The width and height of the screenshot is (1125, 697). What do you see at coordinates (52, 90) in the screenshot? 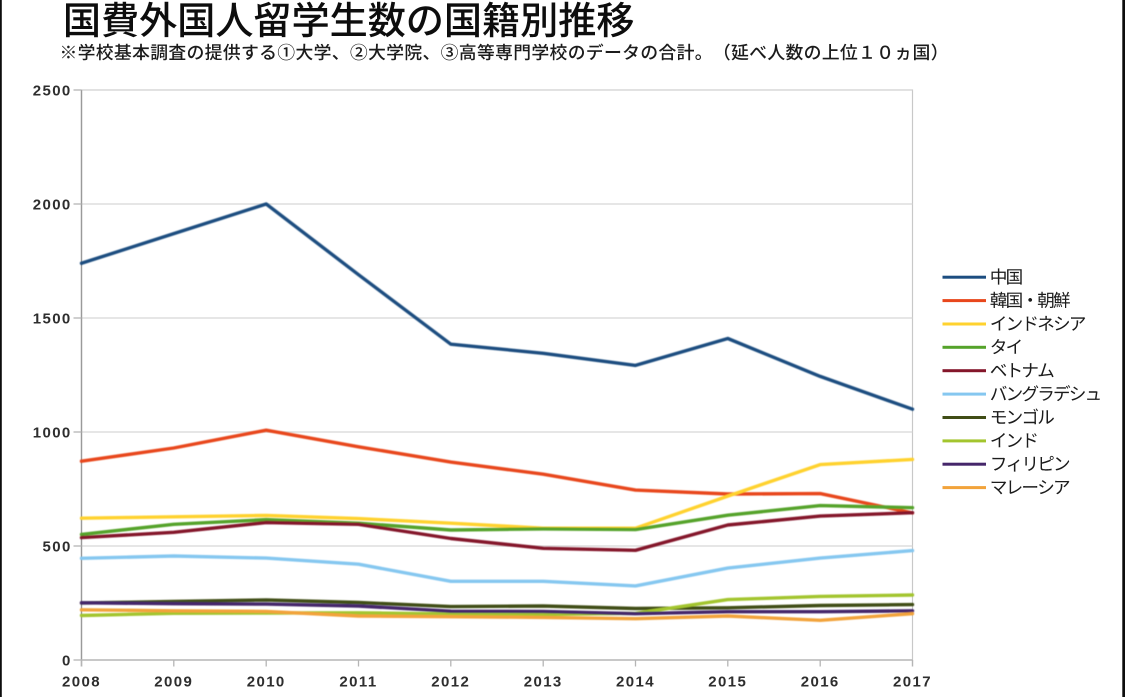
I see `svg-text: 2500` at bounding box center [52, 90].